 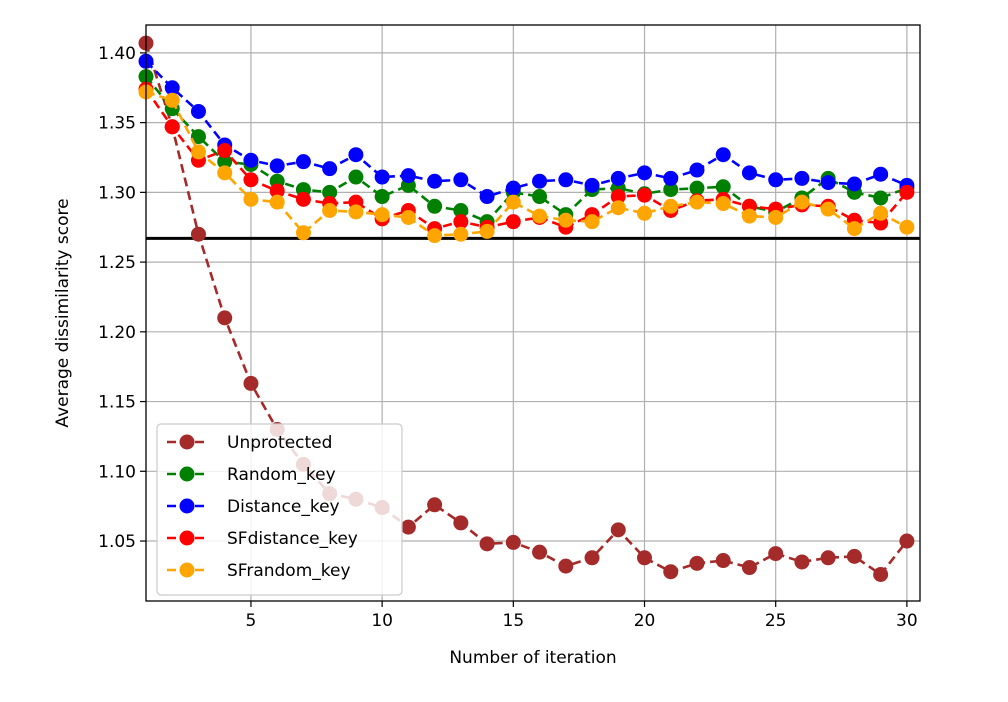 What do you see at coordinates (532, 658) in the screenshot?
I see `x-axis-label: Number of iteration` at bounding box center [532, 658].